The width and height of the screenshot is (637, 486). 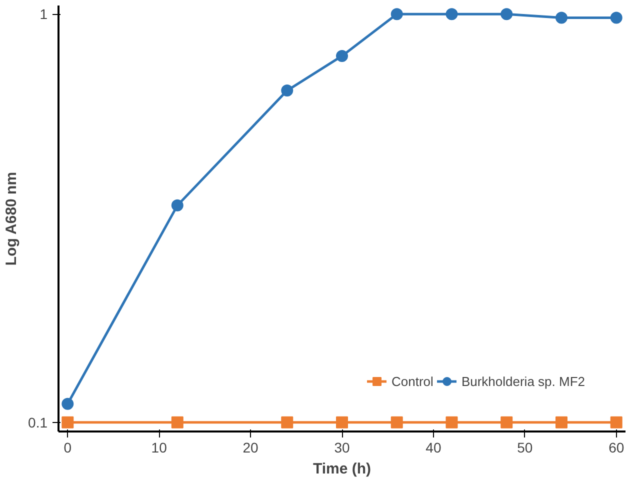 What do you see at coordinates (523, 381) in the screenshot?
I see `legend-label: Burkholderia sp. MF2` at bounding box center [523, 381].